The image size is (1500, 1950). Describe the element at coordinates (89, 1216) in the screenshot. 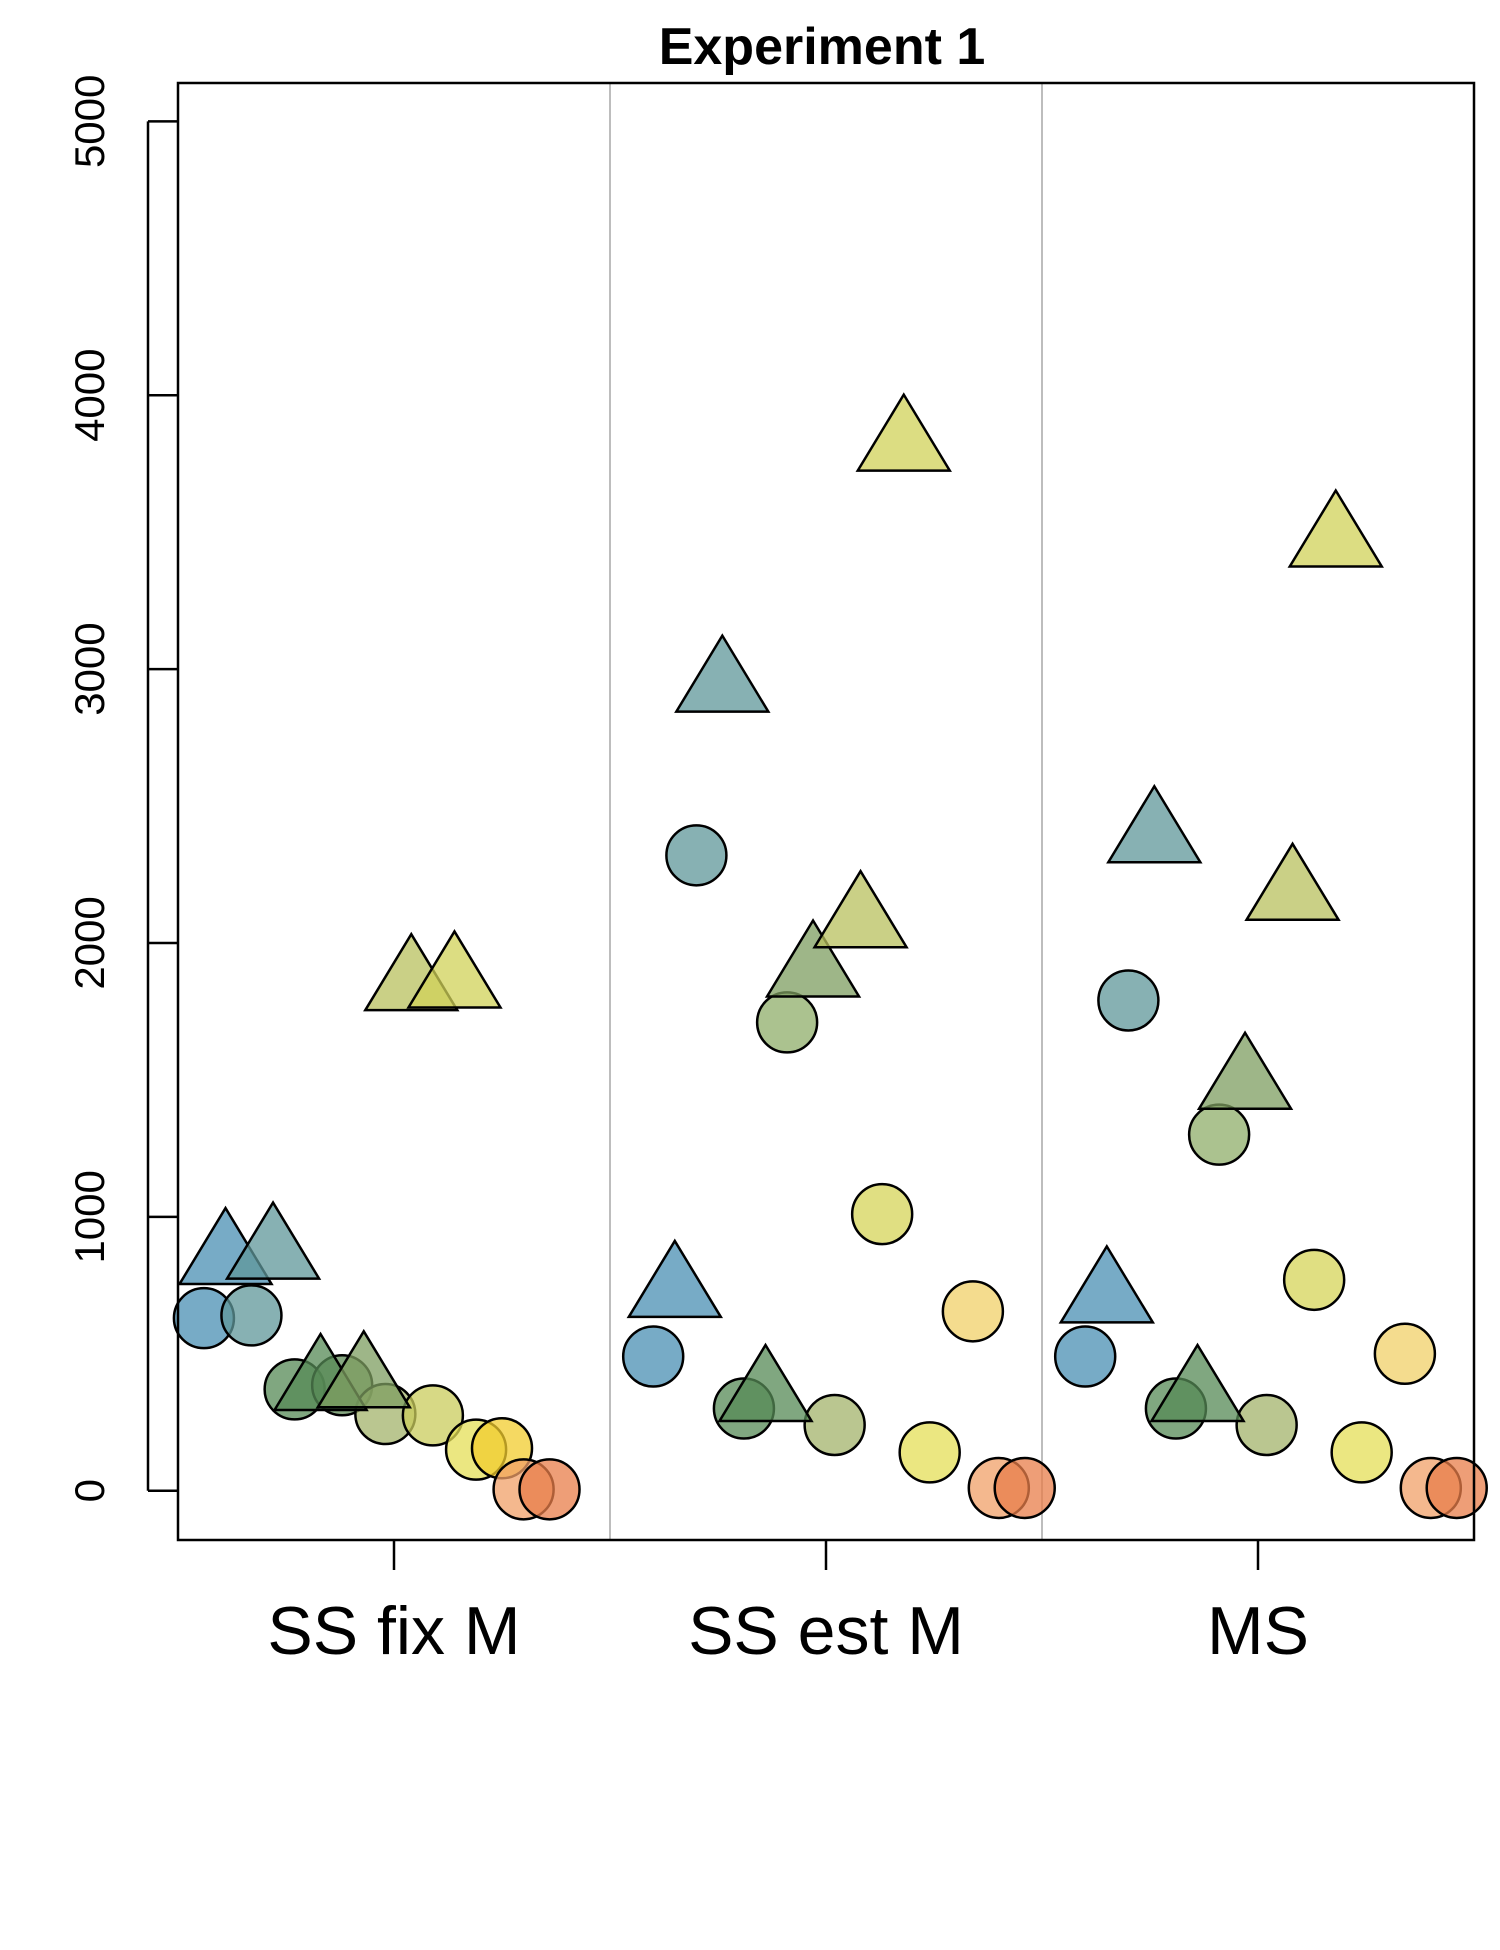

I see `y-tick-label-1: 1000` at that location.